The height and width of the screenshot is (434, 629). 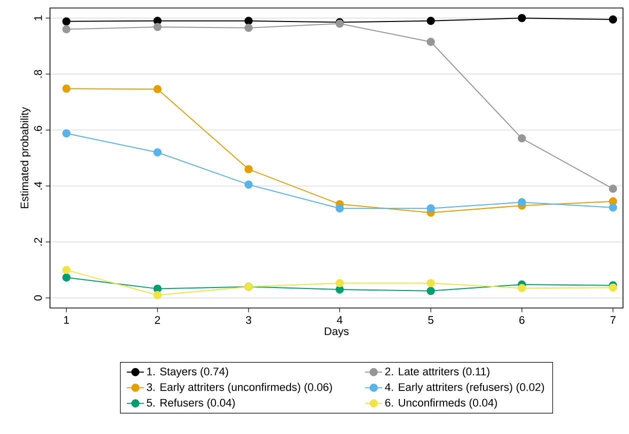 I want to click on x-axis-title: Days, so click(x=336, y=332).